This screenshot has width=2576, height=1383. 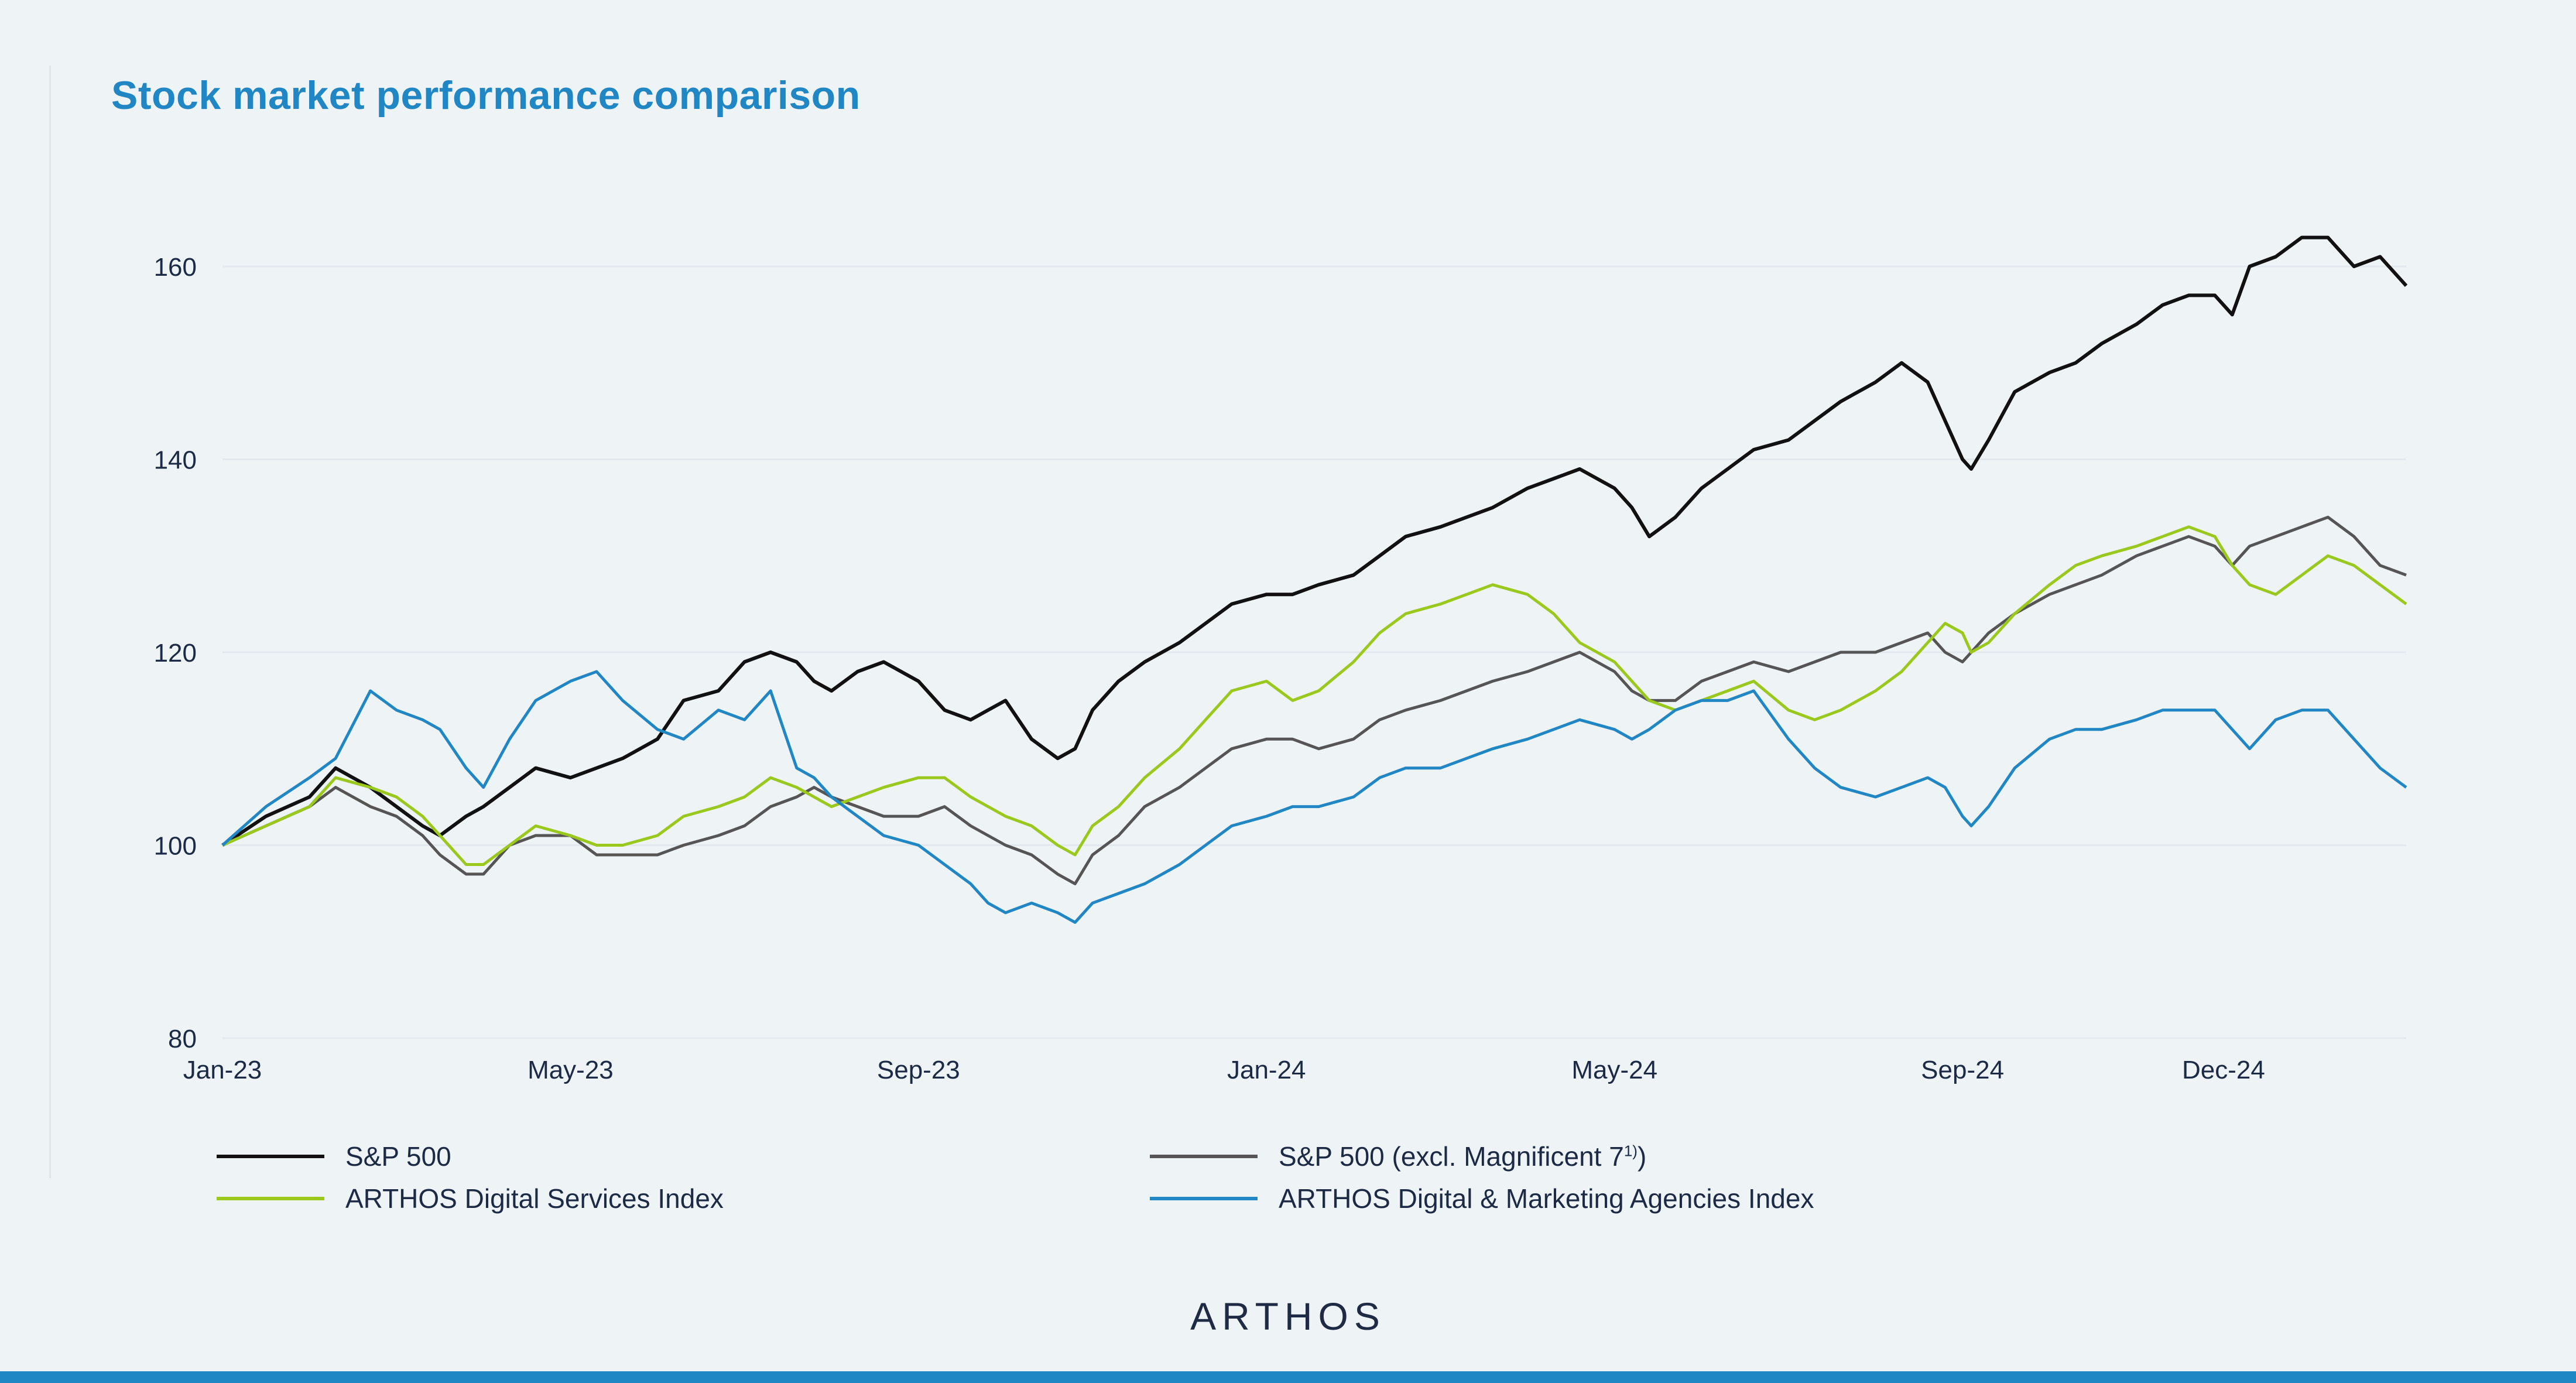 What do you see at coordinates (570, 1070) in the screenshot?
I see `x-tick-label: May-23` at bounding box center [570, 1070].